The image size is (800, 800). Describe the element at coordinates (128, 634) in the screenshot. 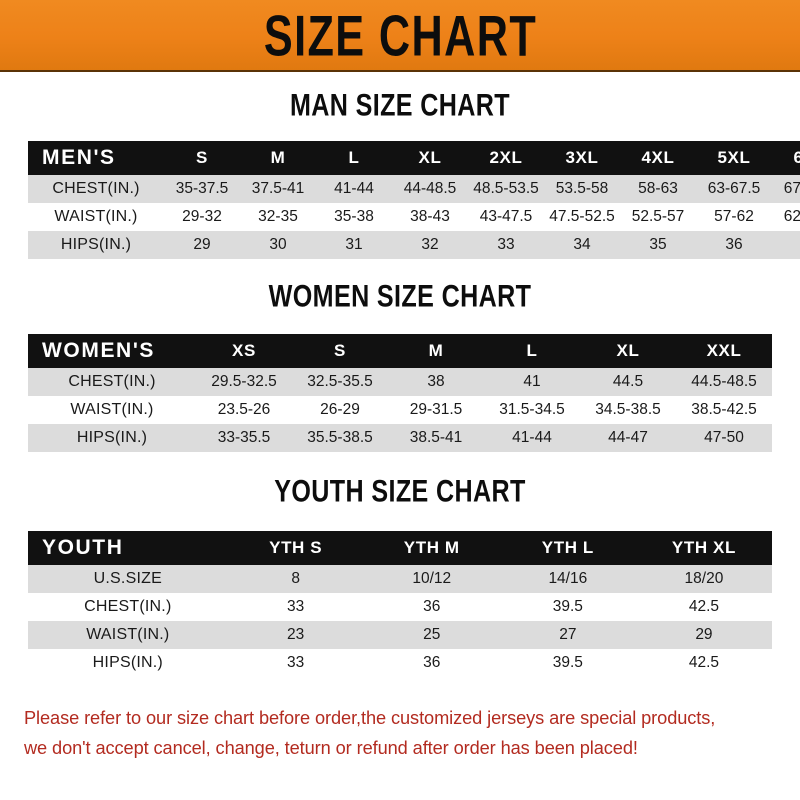

I see `youth-row-label: WAIST(IN.)` at that location.